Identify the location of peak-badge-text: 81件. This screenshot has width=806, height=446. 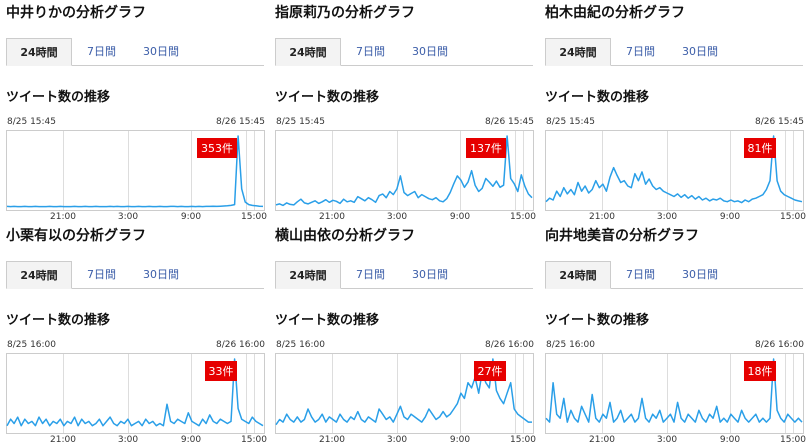
(760, 148).